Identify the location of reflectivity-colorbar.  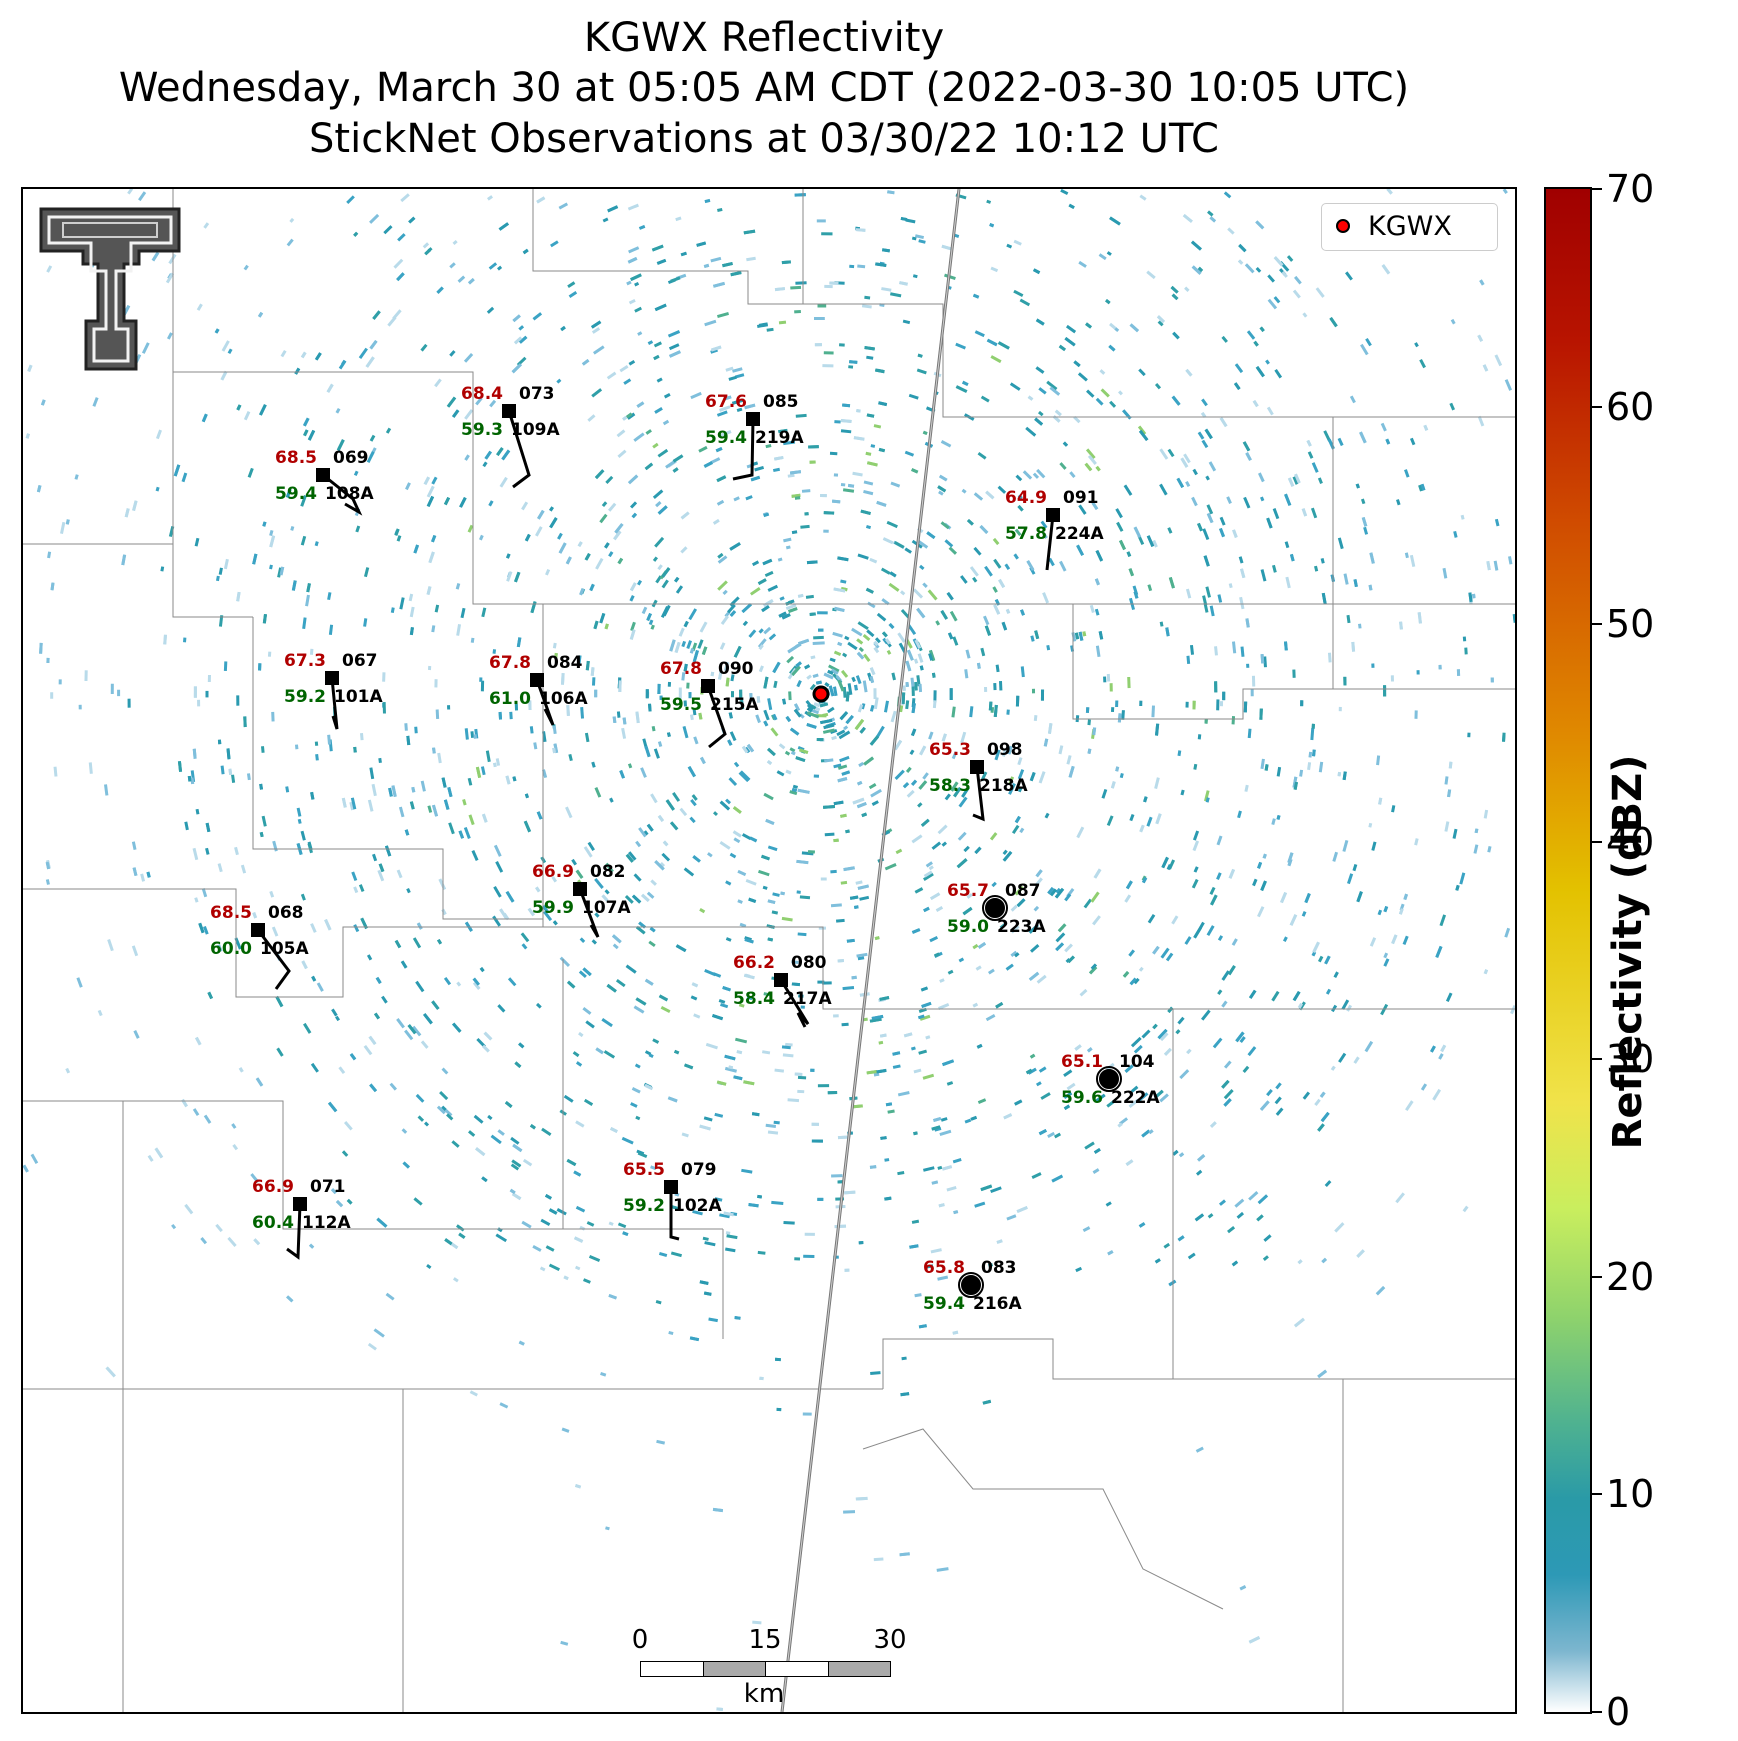
(1568, 950).